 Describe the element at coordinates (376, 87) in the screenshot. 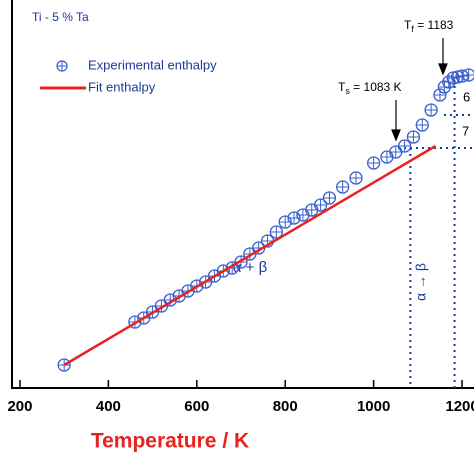

I see `ts-rest: = 1083 K` at that location.